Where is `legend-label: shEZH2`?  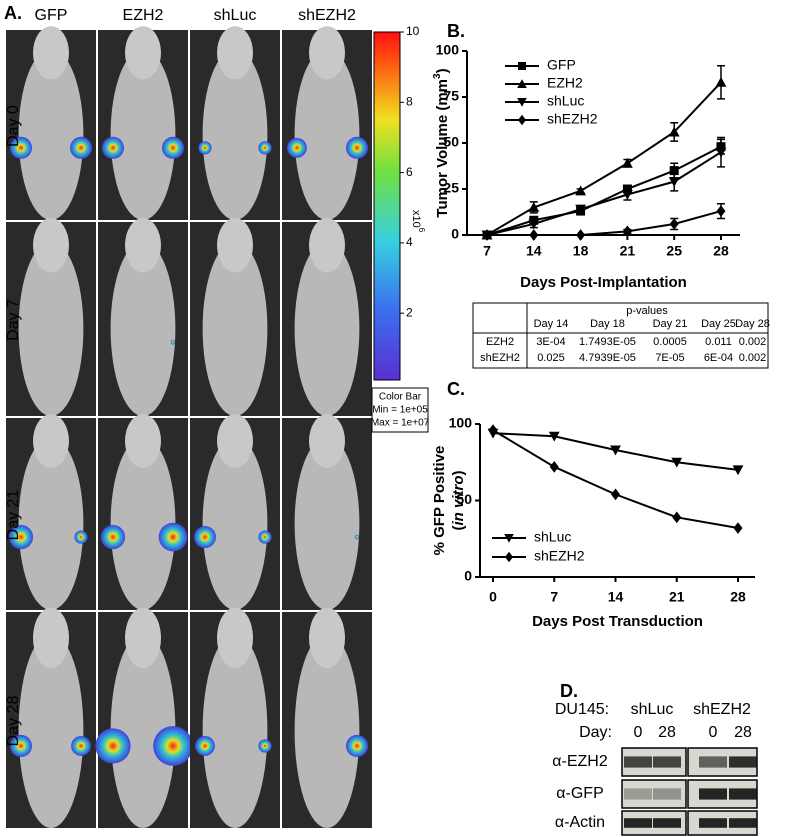 legend-label: shEZH2 is located at coordinates (572, 119).